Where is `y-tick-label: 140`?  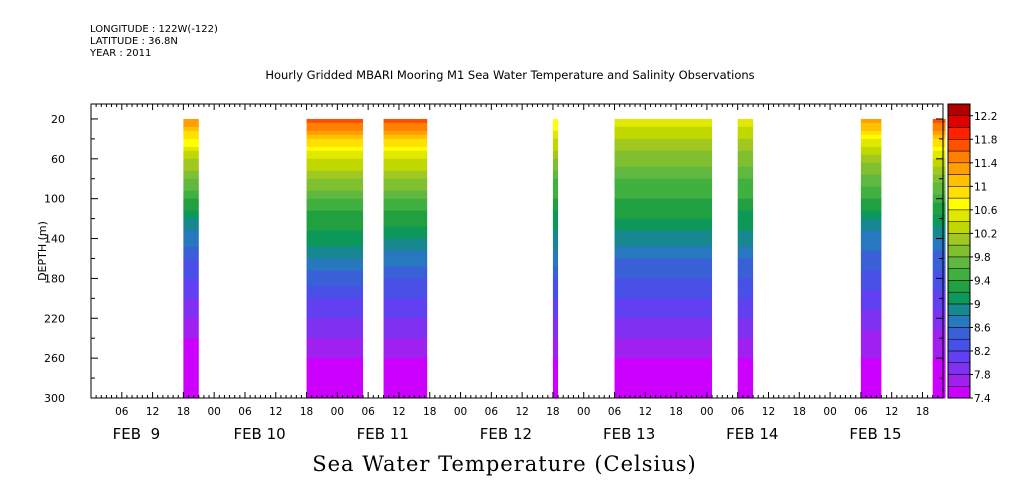
y-tick-label: 140 is located at coordinates (54, 239).